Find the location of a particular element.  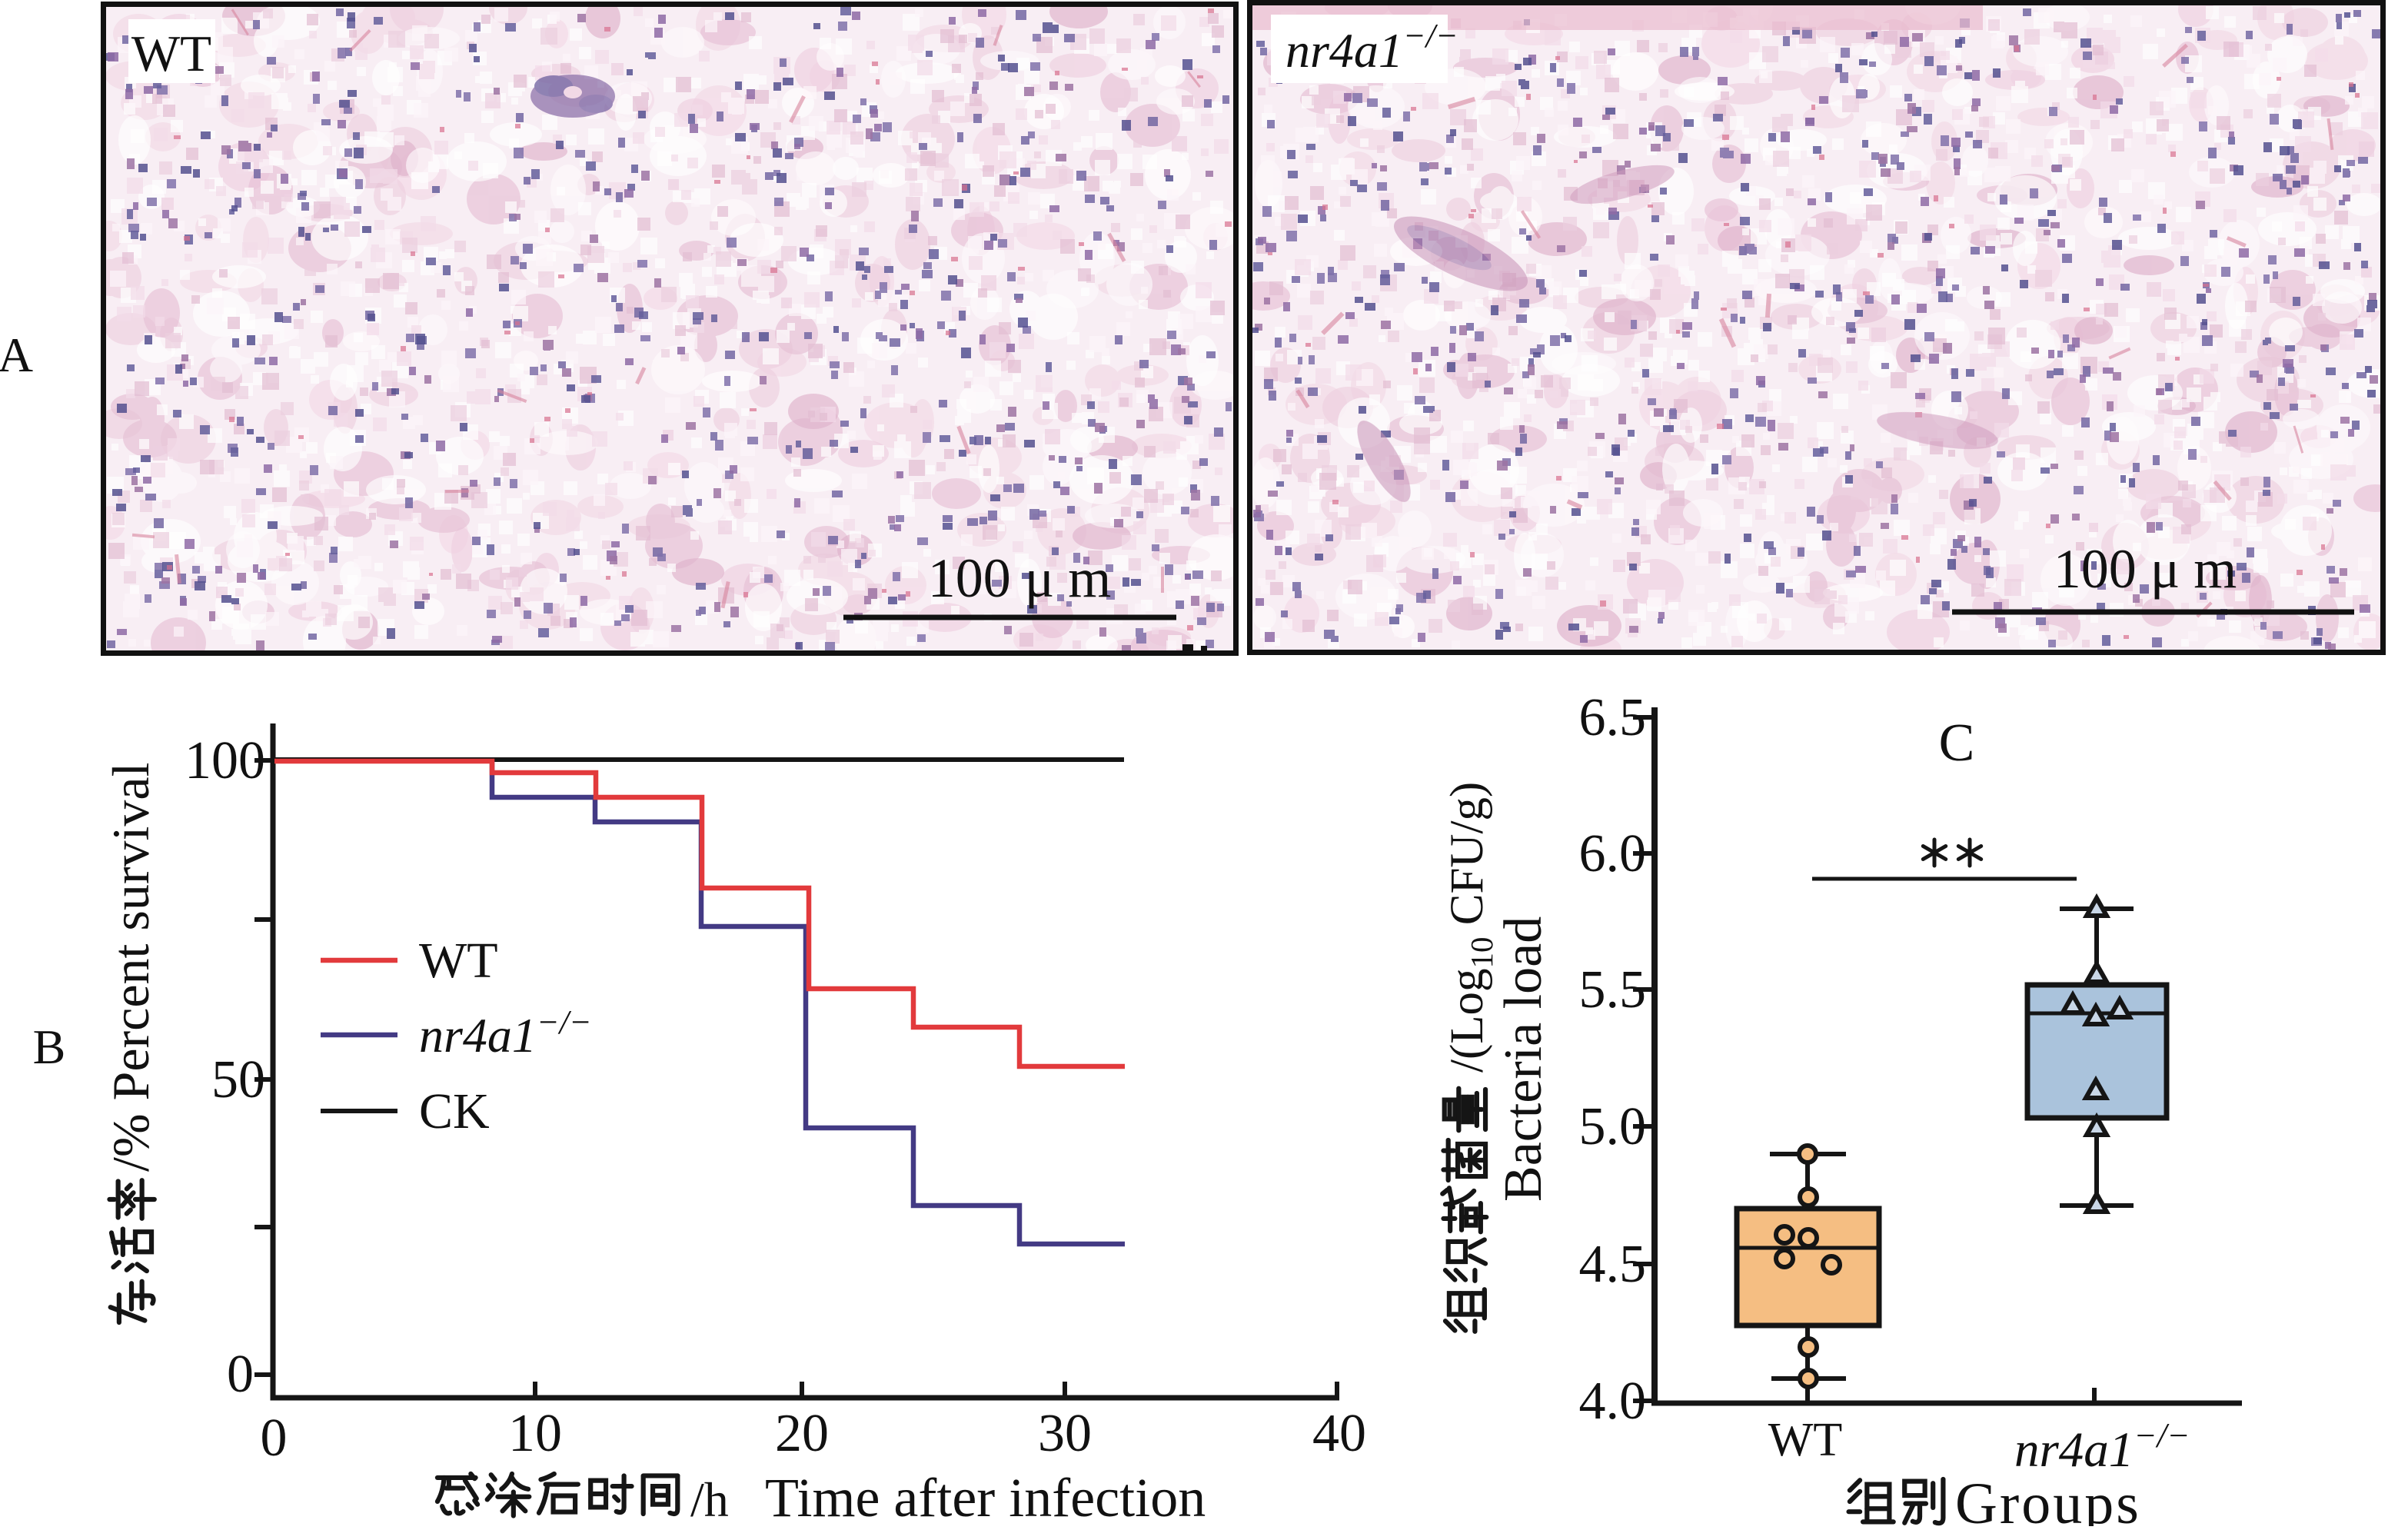

svg-text: Groups is located at coordinates (2048, 1499).